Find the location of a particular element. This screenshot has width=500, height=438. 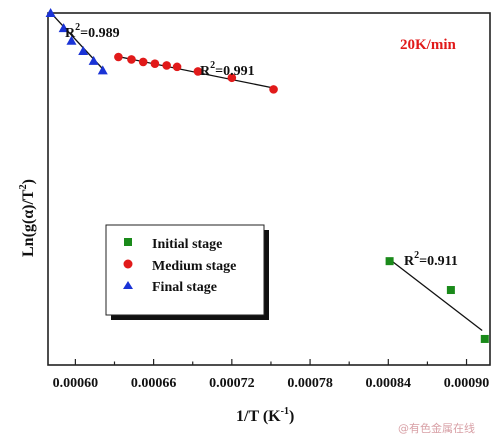

watermark: @有色金属在线 is located at coordinates (436, 428).